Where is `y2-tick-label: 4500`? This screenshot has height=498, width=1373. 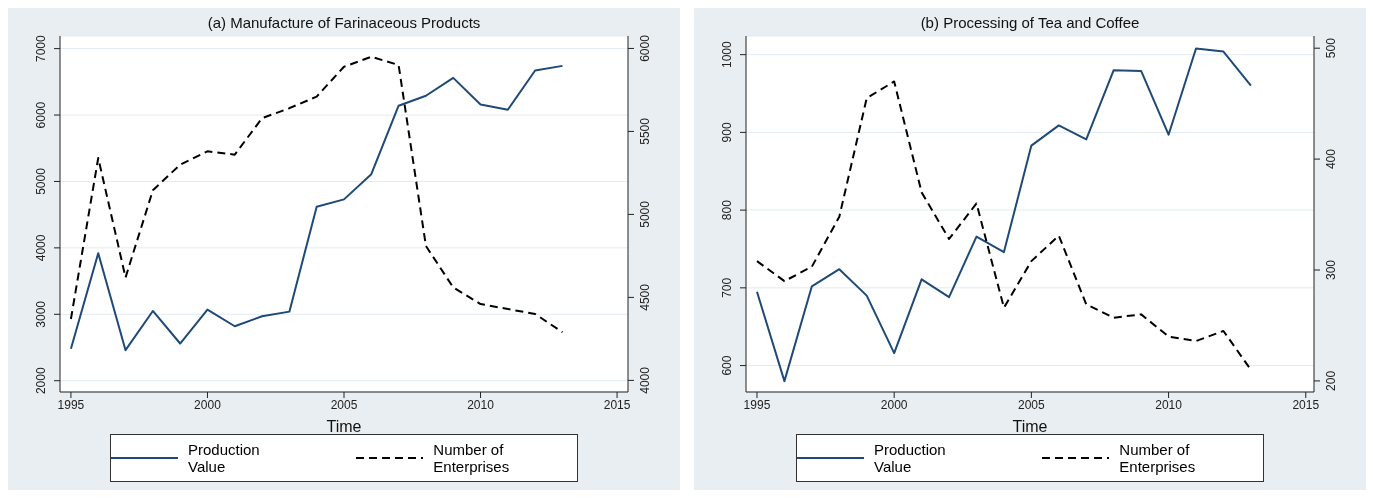
y2-tick-label: 4500 is located at coordinates (645, 297).